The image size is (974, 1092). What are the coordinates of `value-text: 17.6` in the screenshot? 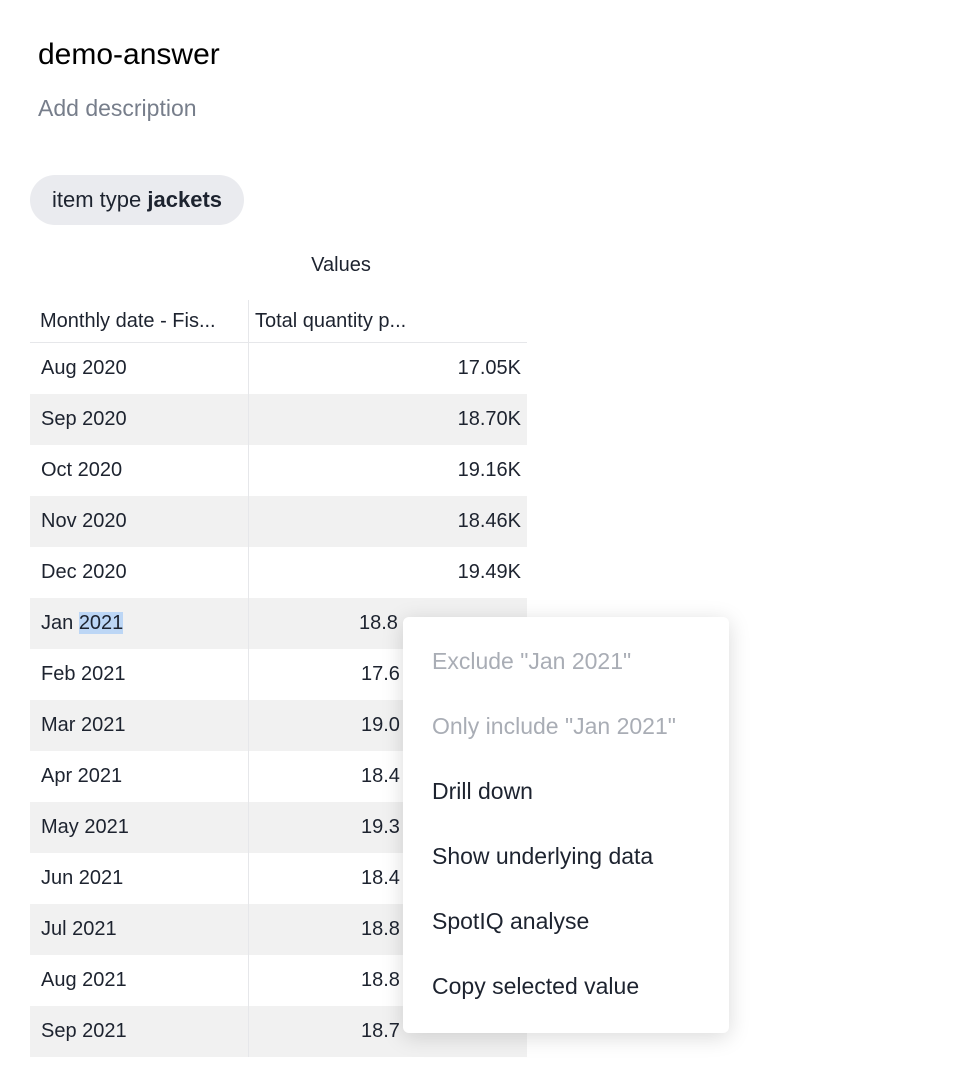 It's located at (380, 674).